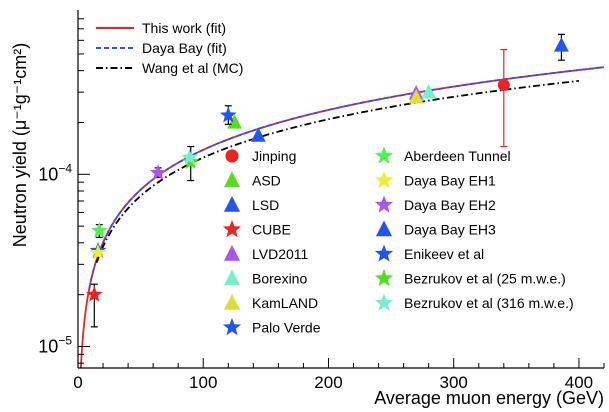  I want to click on y-tick-label-0: 10⁻⁵, so click(55, 344).